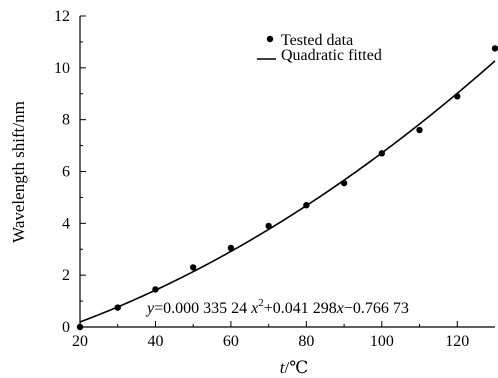 The height and width of the screenshot is (378, 498). I want to click on x-axis-title-unit: /℃, so click(296, 367).